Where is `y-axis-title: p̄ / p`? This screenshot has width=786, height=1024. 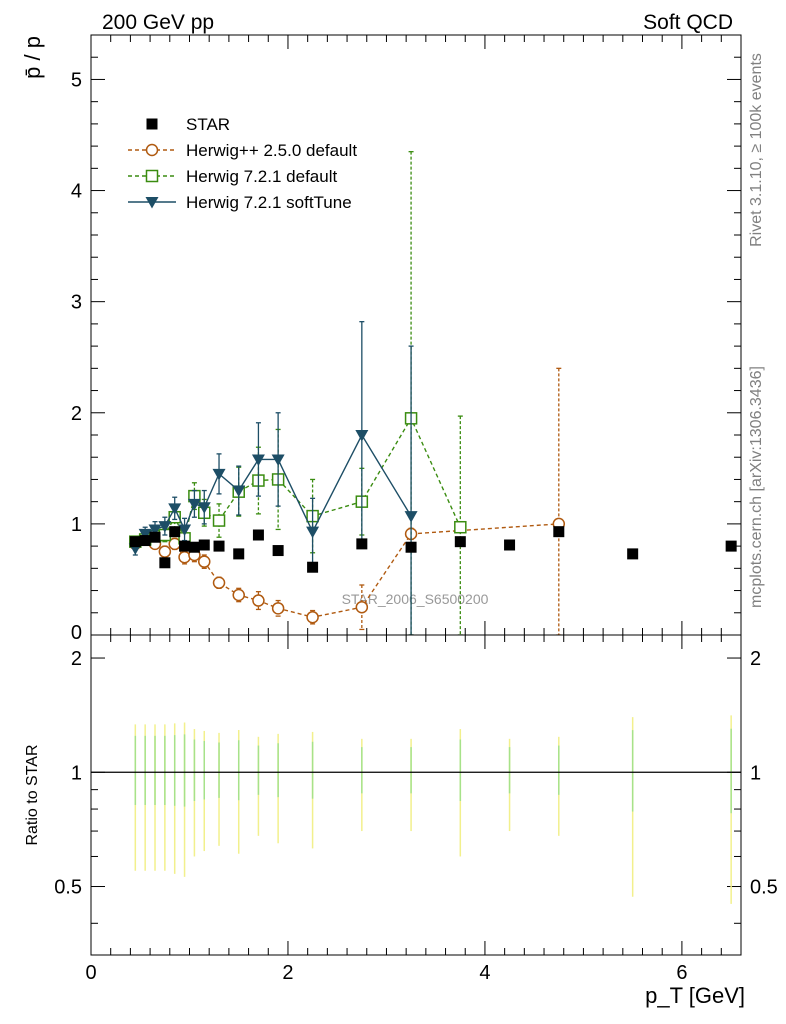
y-axis-title: p̄ / p is located at coordinates (32, 57).